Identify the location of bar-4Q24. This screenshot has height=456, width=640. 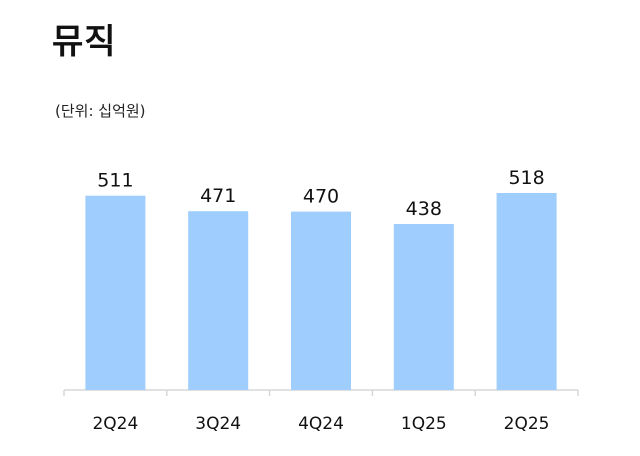
(321, 300).